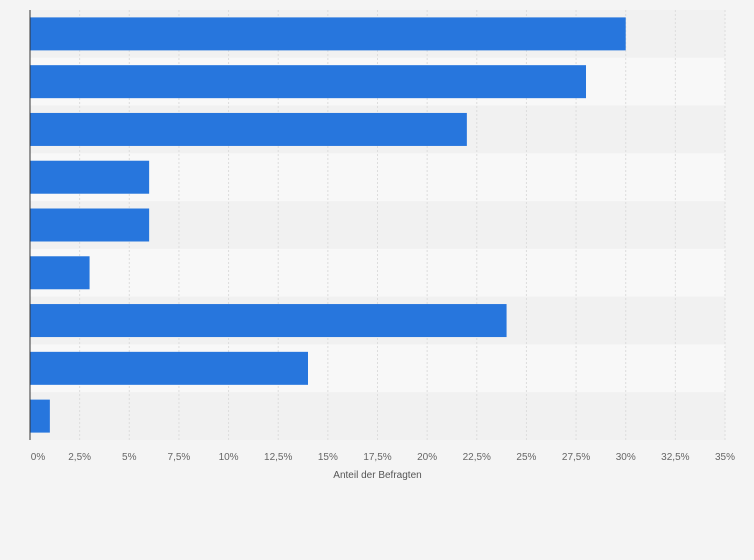 The width and height of the screenshot is (754, 560). I want to click on x-tick-label: 27,5%, so click(576, 457).